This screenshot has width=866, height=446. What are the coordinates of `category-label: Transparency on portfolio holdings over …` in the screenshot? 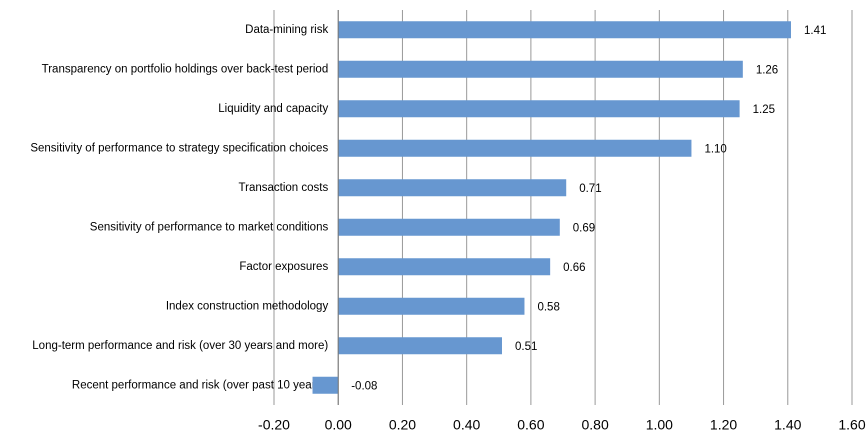 It's located at (185, 69).